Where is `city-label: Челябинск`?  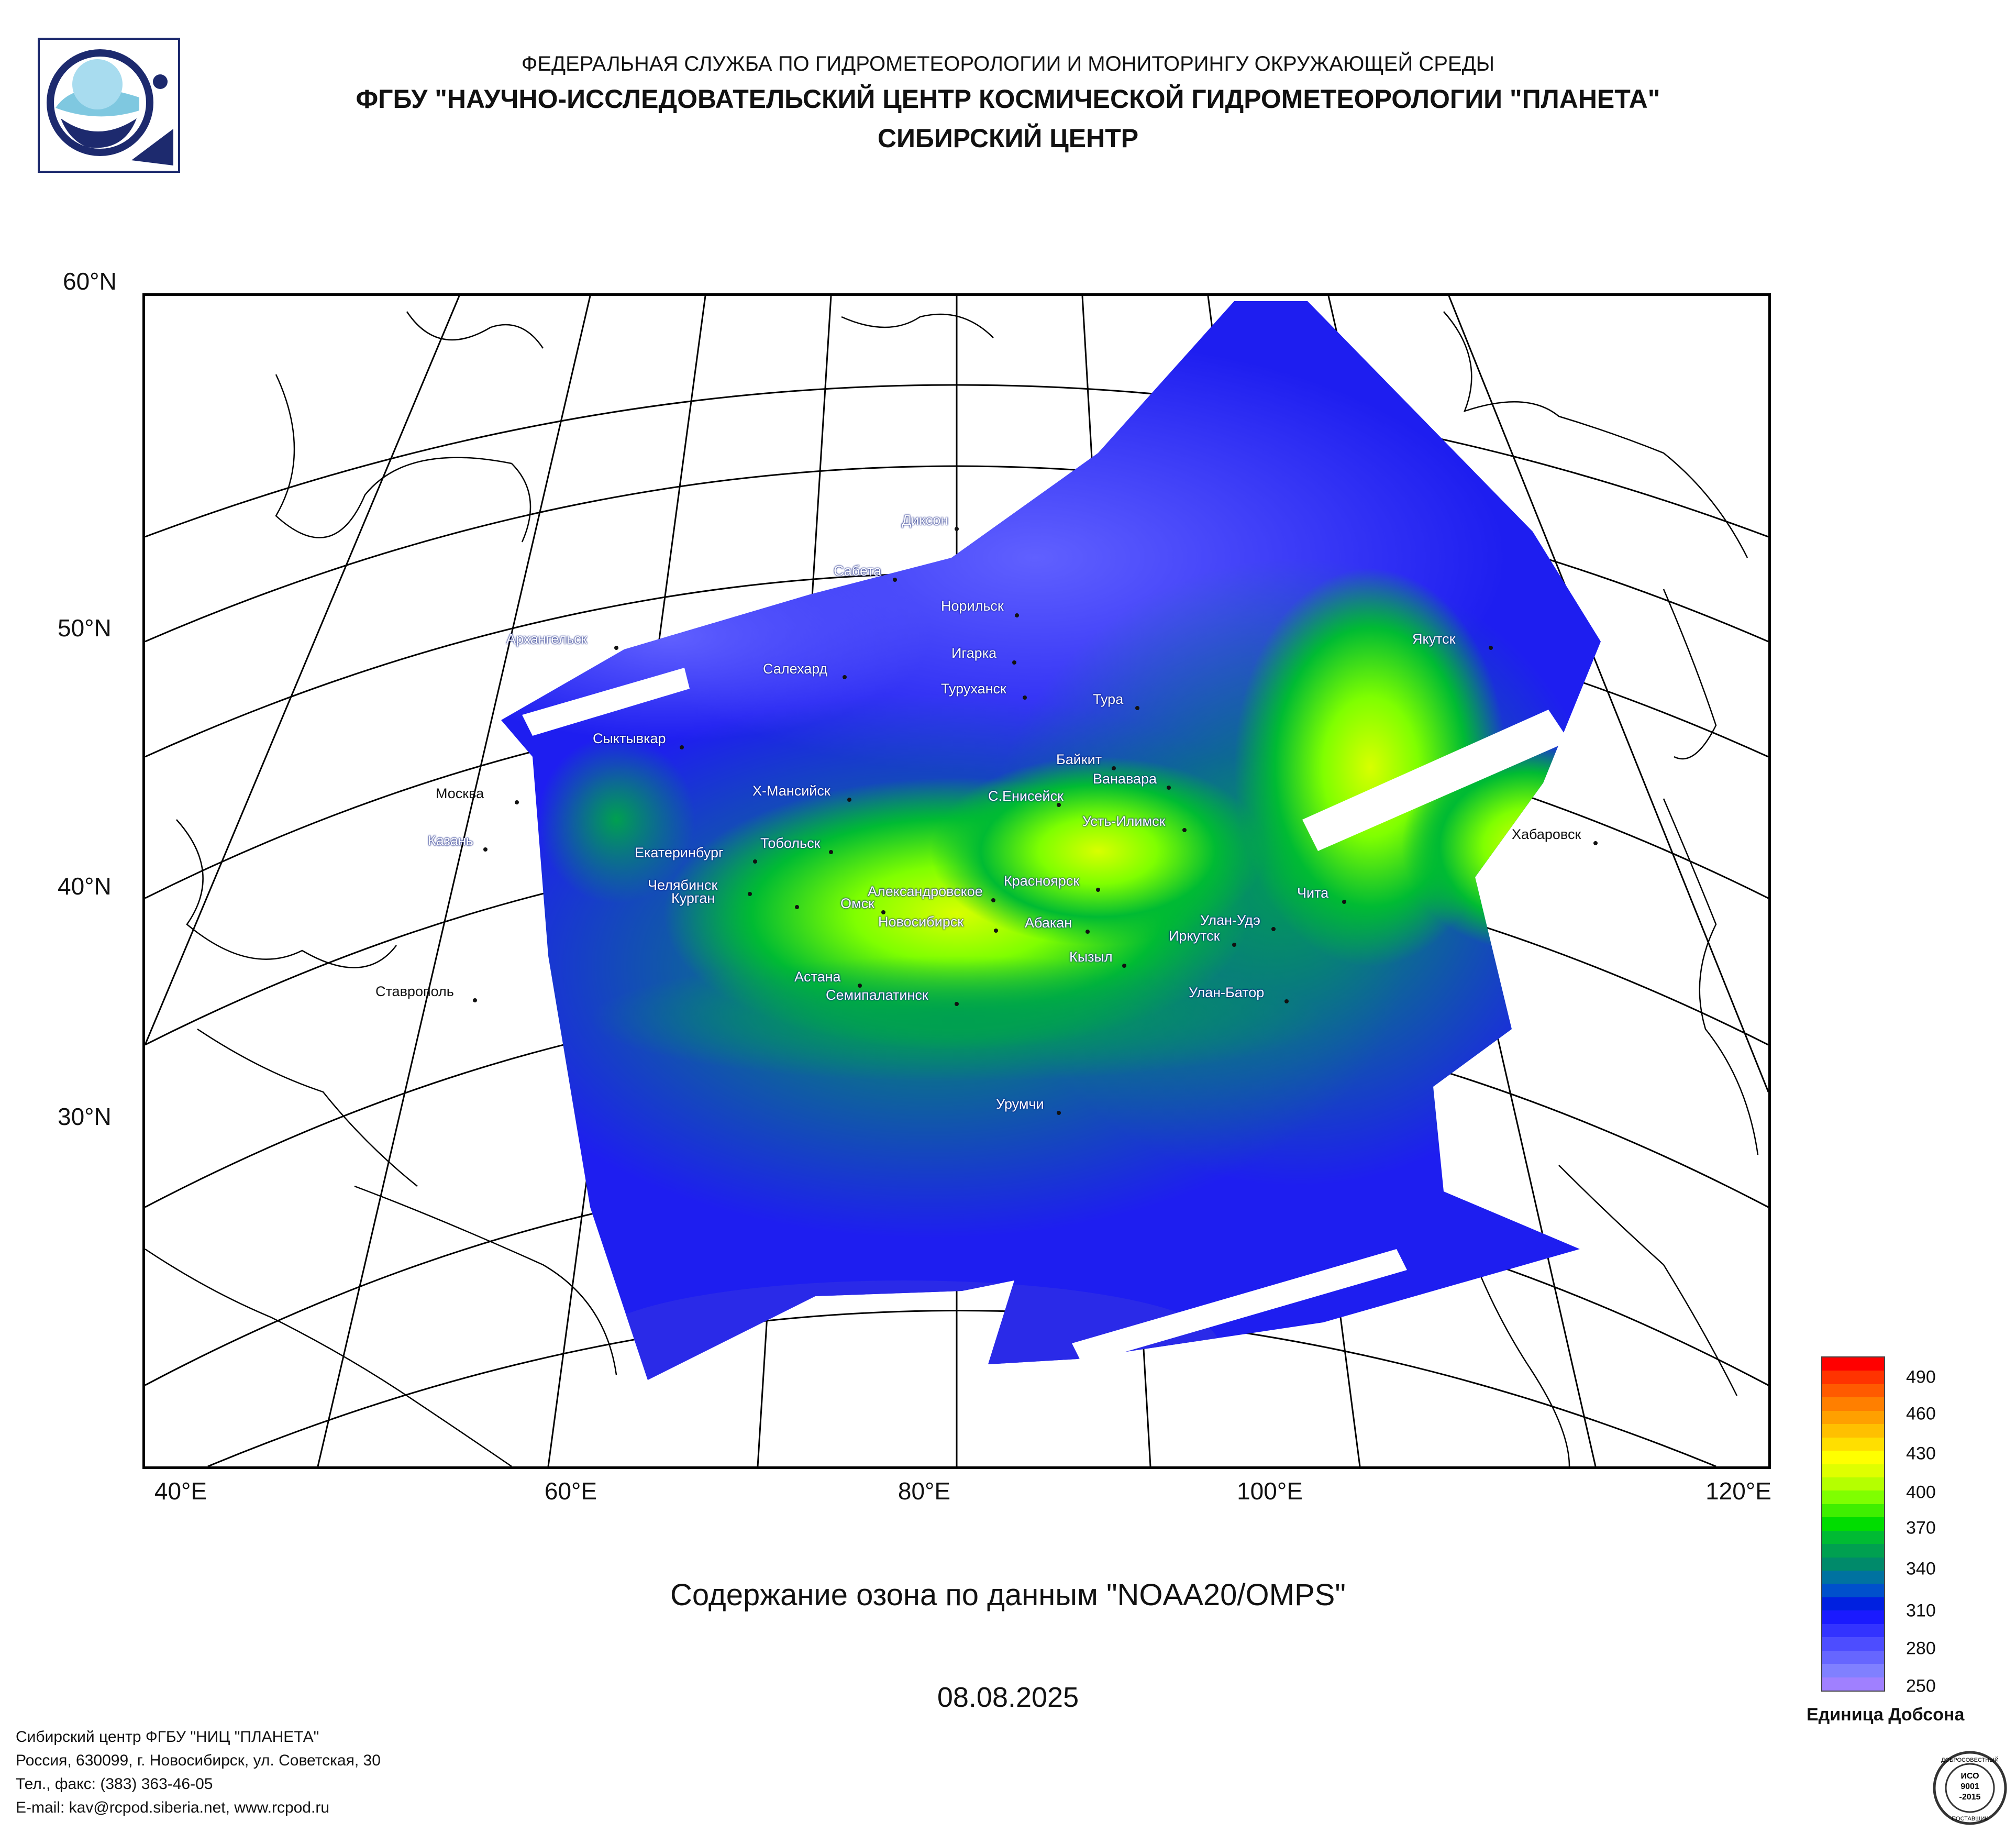 city-label: Челябинск is located at coordinates (683, 885).